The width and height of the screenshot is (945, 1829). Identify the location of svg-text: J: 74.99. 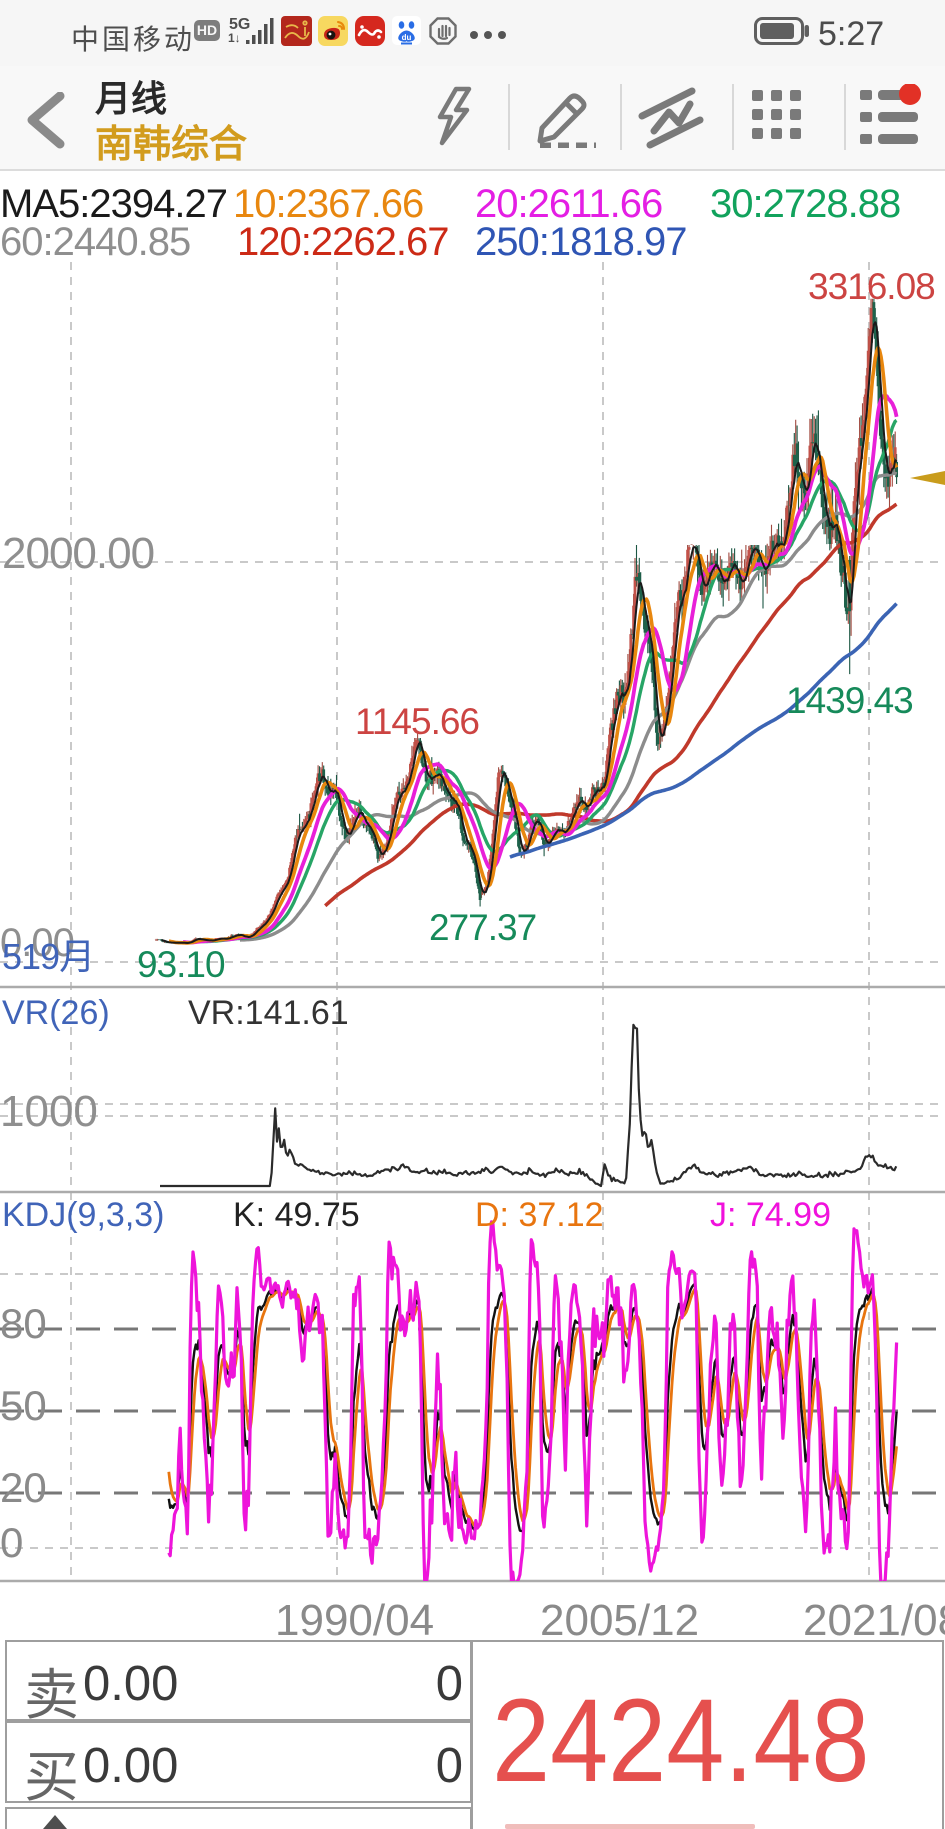
(770, 1215).